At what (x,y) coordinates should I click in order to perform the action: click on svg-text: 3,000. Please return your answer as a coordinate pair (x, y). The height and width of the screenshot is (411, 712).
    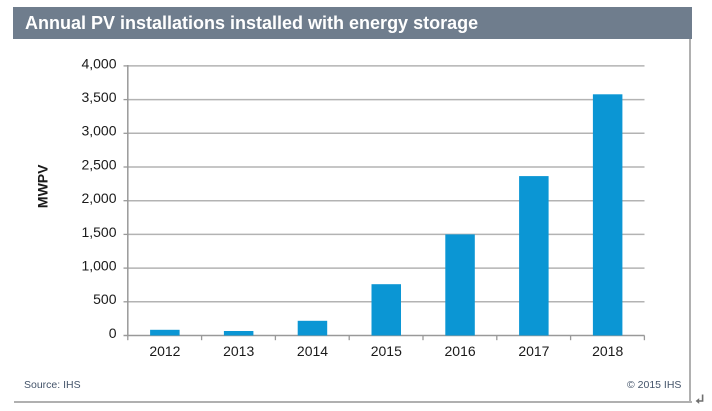
    Looking at the image, I should click on (98, 131).